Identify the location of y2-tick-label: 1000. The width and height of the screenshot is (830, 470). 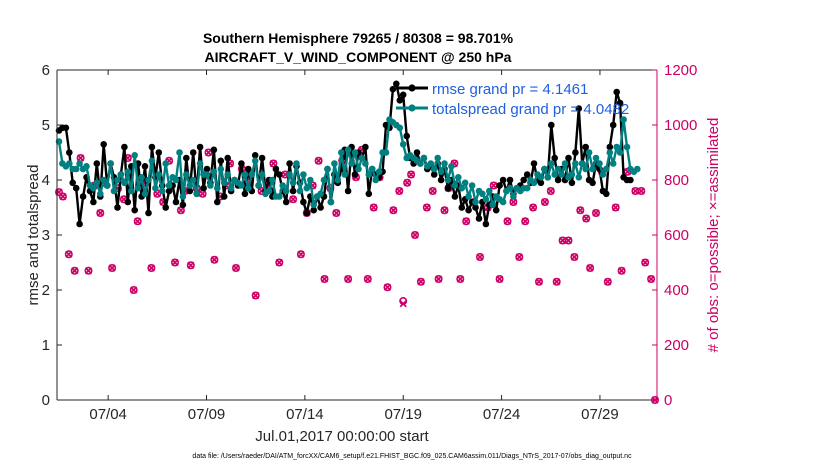
(680, 125).